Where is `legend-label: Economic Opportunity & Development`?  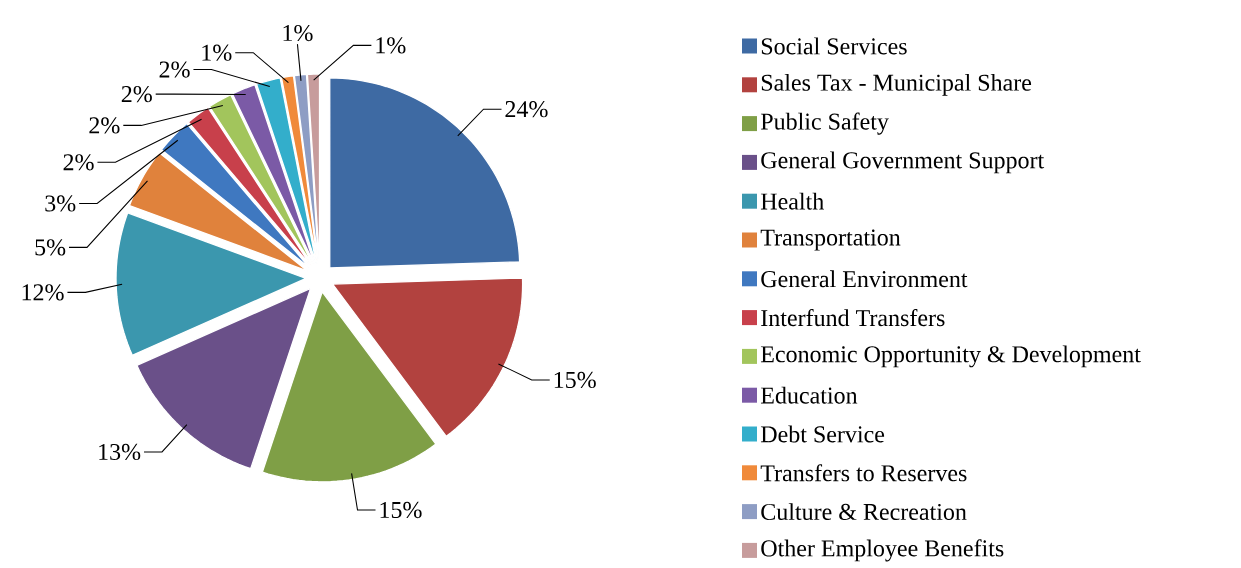
legend-label: Economic Opportunity & Development is located at coordinates (950, 356).